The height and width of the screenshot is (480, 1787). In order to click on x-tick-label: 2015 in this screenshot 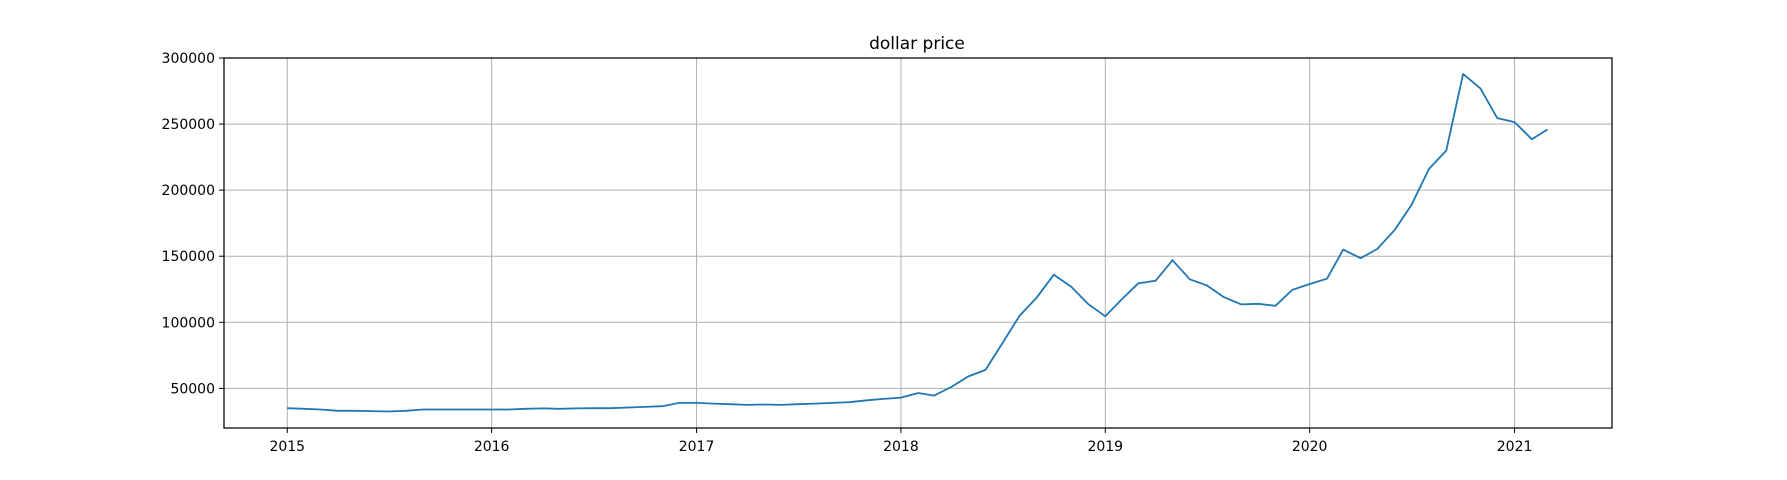, I will do `click(287, 447)`.